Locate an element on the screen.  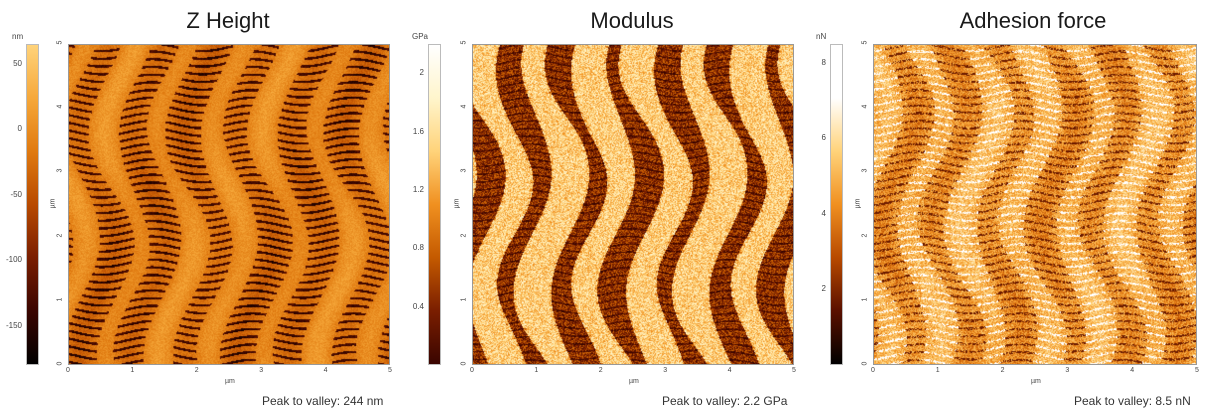
colorbar-tick-label: 4 is located at coordinates (823, 213).